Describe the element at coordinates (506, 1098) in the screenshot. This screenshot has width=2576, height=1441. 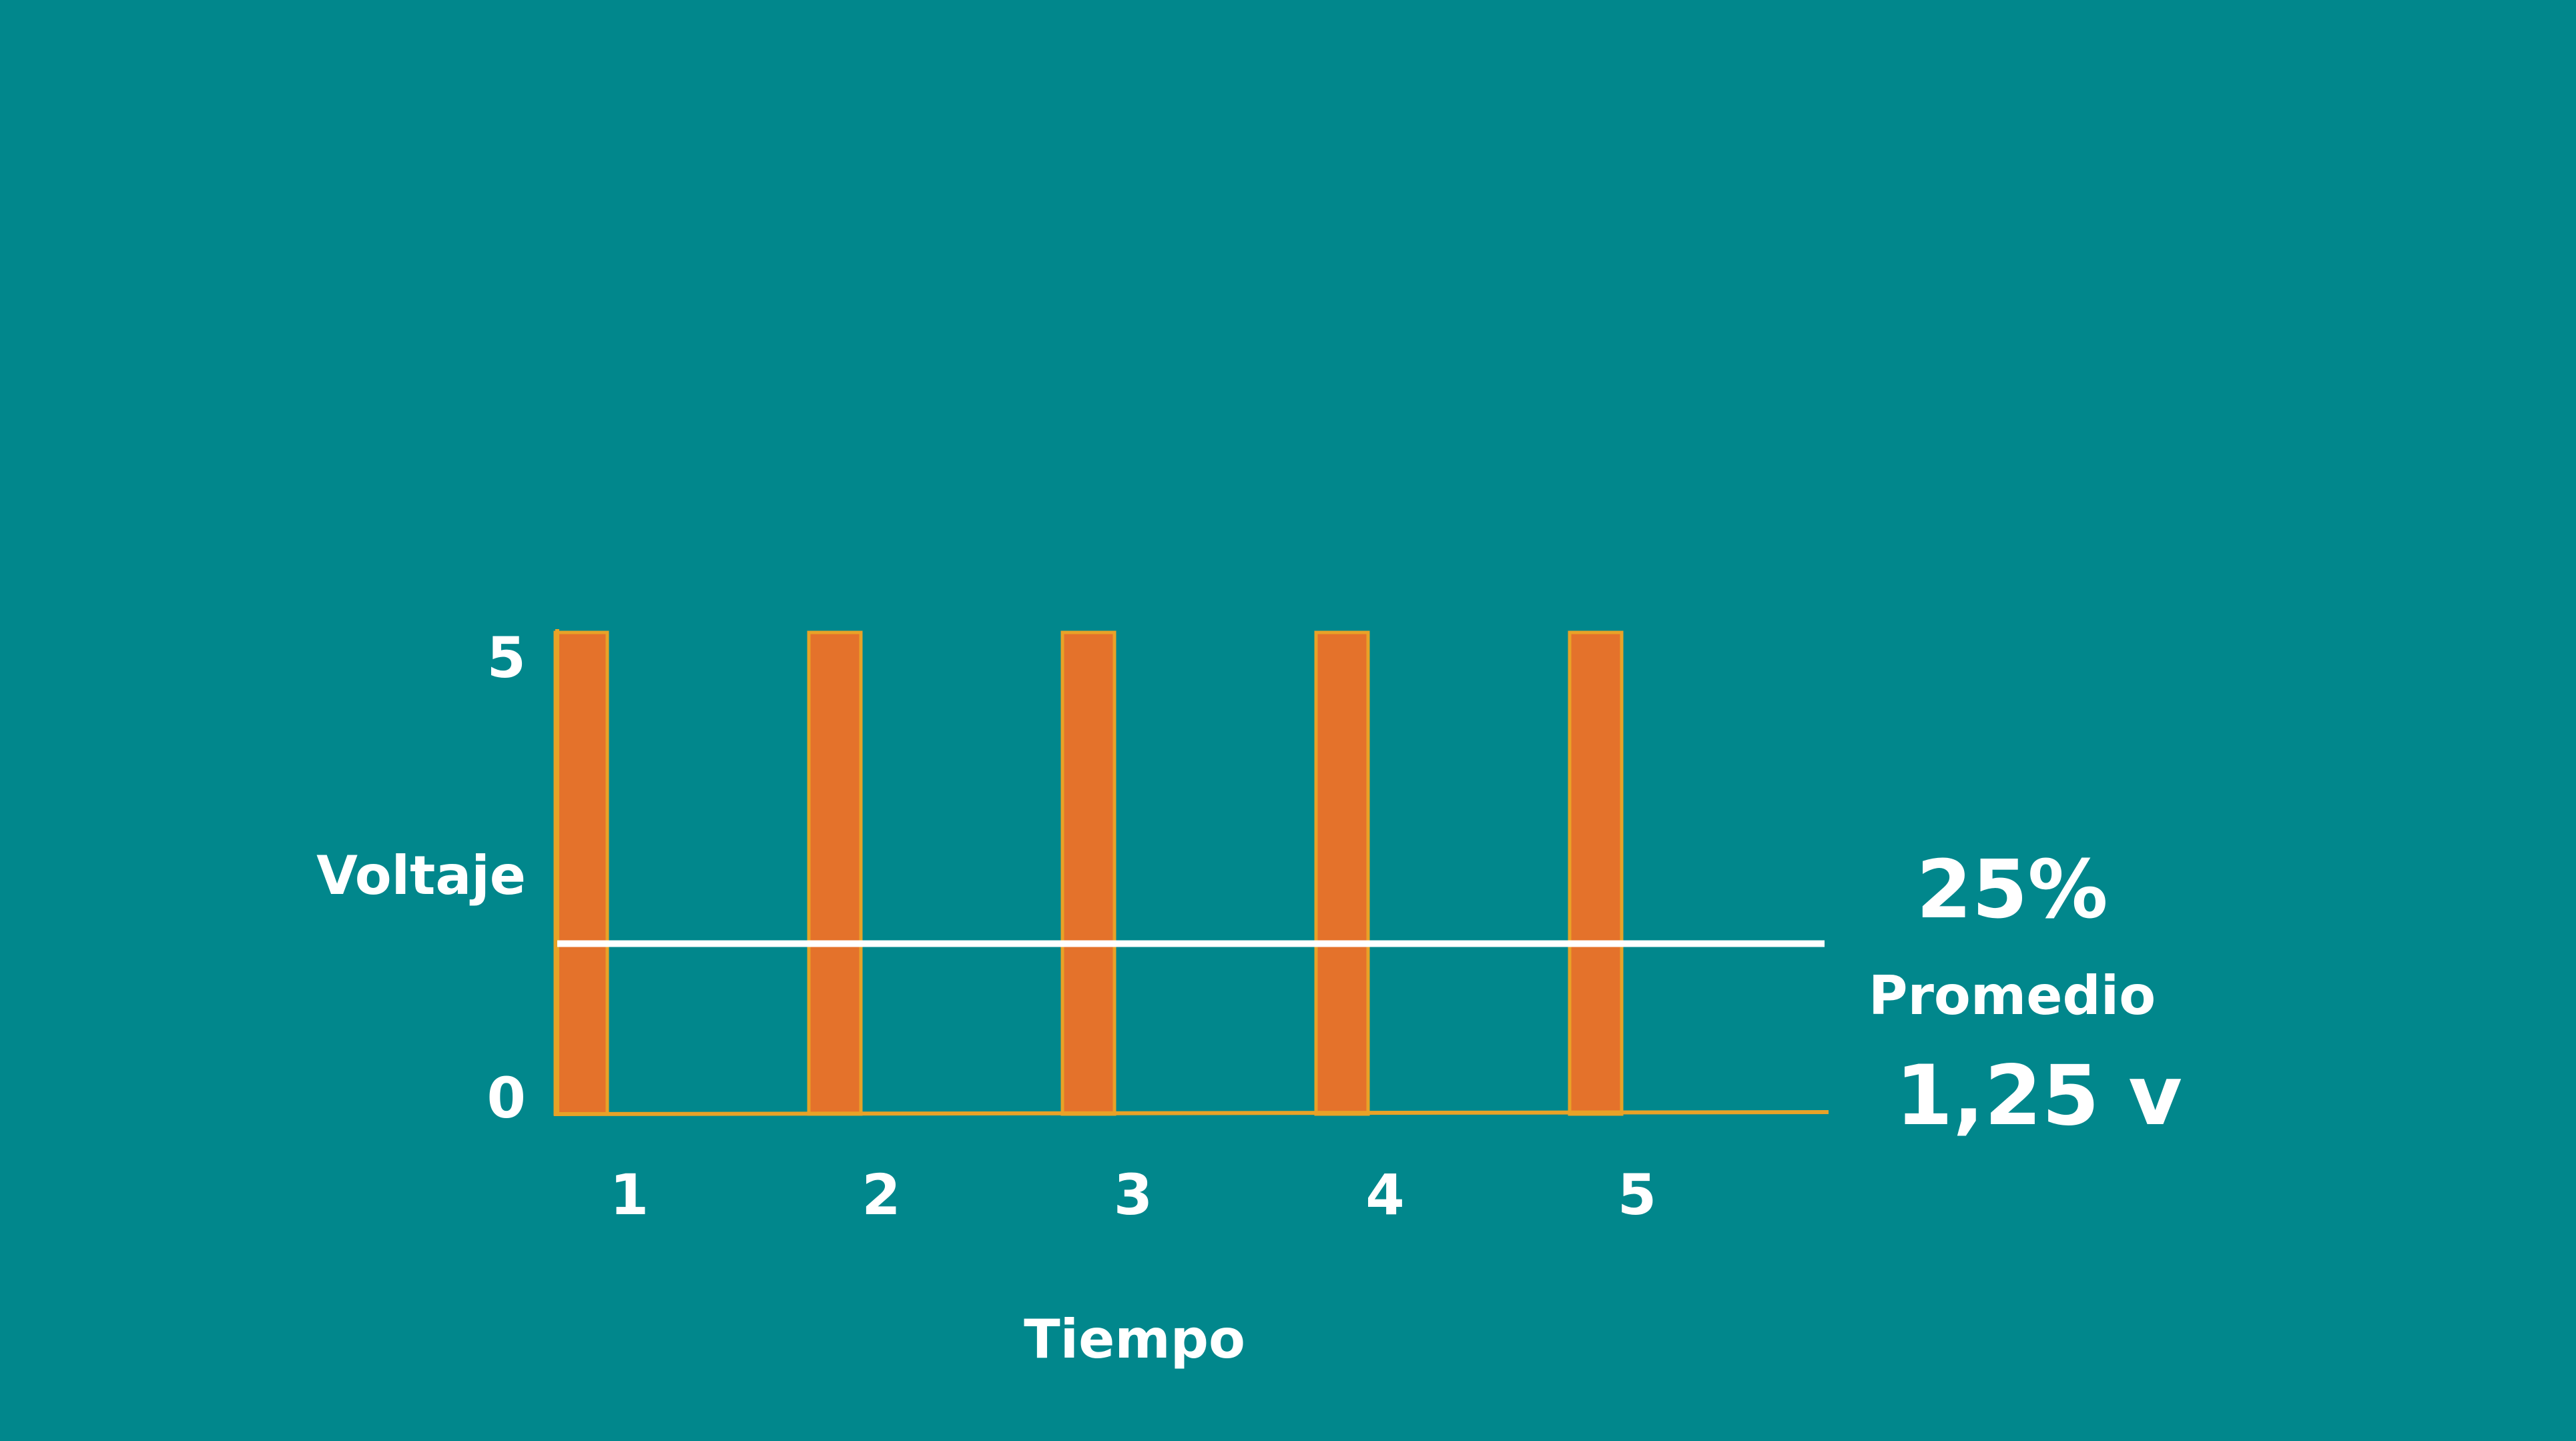
I see `y-tick-label-min: 0` at that location.